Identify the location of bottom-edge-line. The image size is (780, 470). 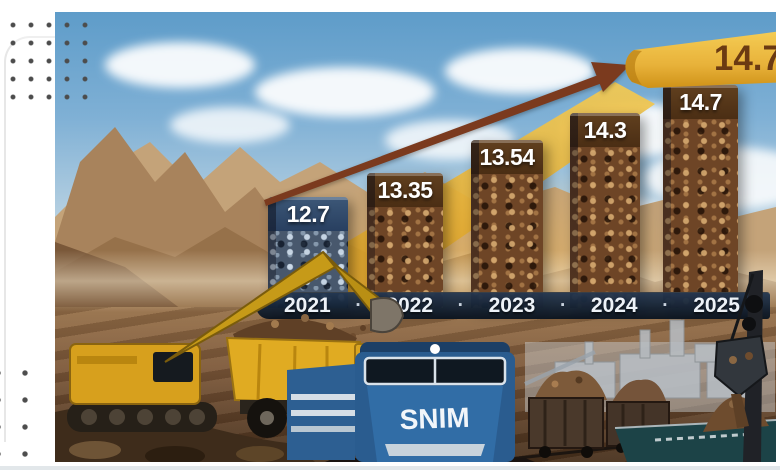
(390, 468).